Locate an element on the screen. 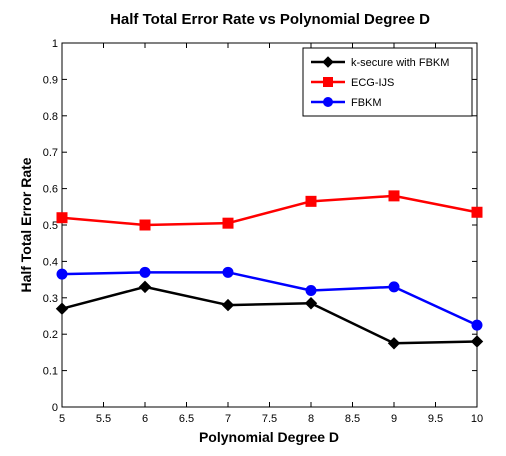 The height and width of the screenshot is (456, 506). series-ecg-ijs is located at coordinates (269, 210).